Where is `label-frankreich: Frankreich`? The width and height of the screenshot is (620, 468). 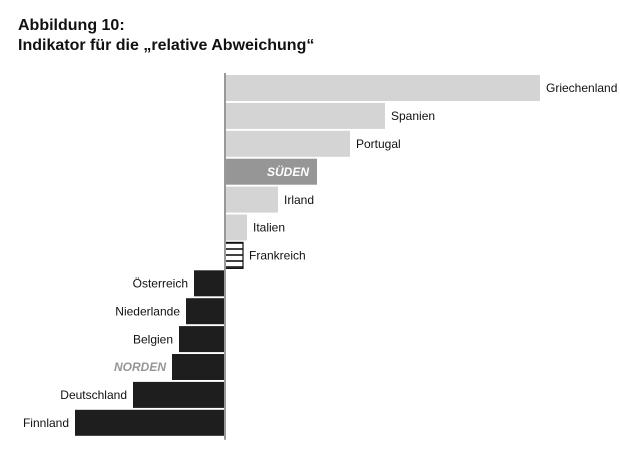 label-frankreich: Frankreich is located at coordinates (277, 256).